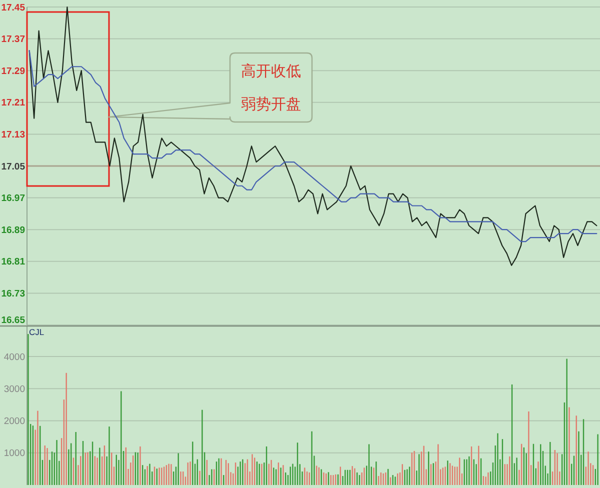 This screenshot has width=600, height=488. I want to click on y-tick-label: 16.73, so click(13, 294).